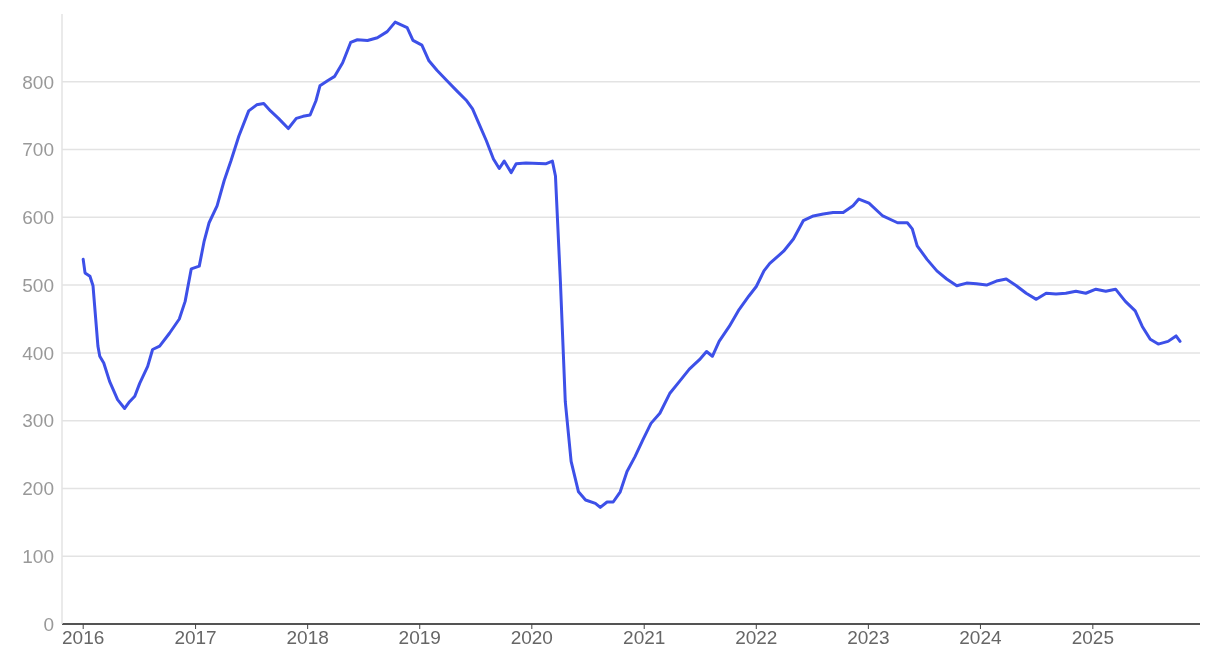 The height and width of the screenshot is (668, 1220). What do you see at coordinates (644, 638) in the screenshot?
I see `x-tick-label: 2021` at bounding box center [644, 638].